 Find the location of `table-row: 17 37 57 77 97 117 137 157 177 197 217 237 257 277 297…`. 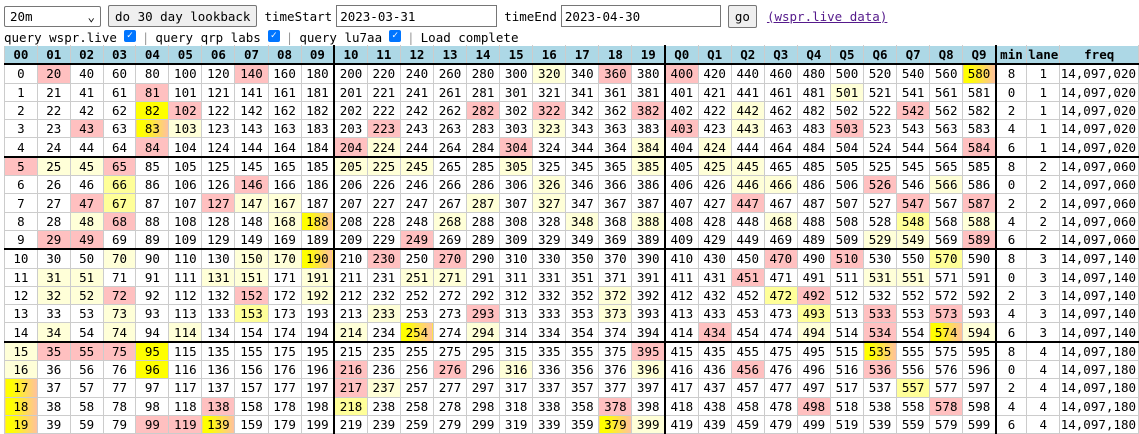

table-row: 17 37 57 77 97 117 137 157 177 197 217 237 257 277 297… is located at coordinates (571, 388).